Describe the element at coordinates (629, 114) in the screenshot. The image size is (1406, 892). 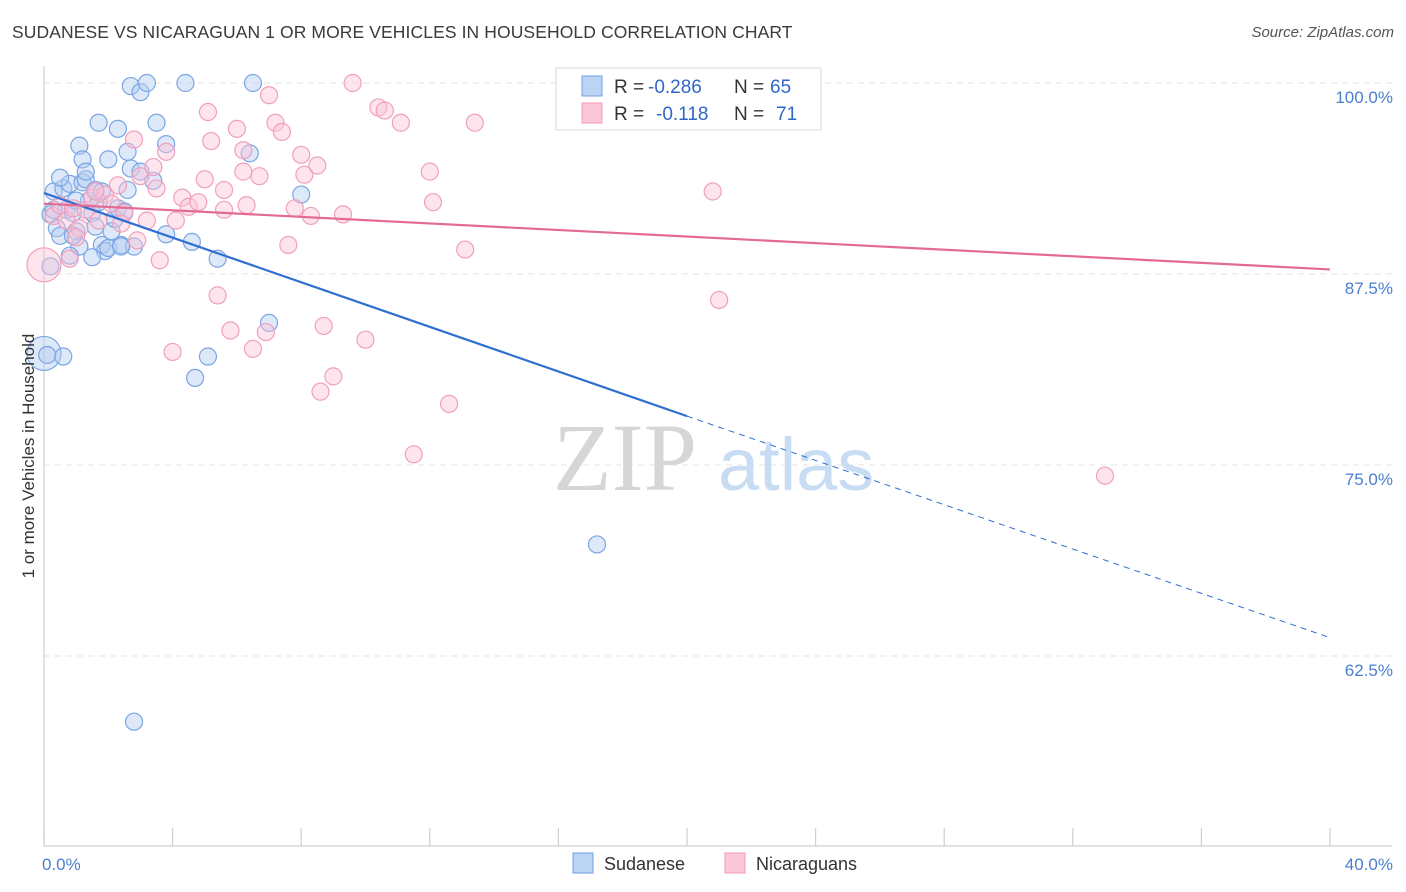
I see `nicaraguans-r-label: R =` at that location.